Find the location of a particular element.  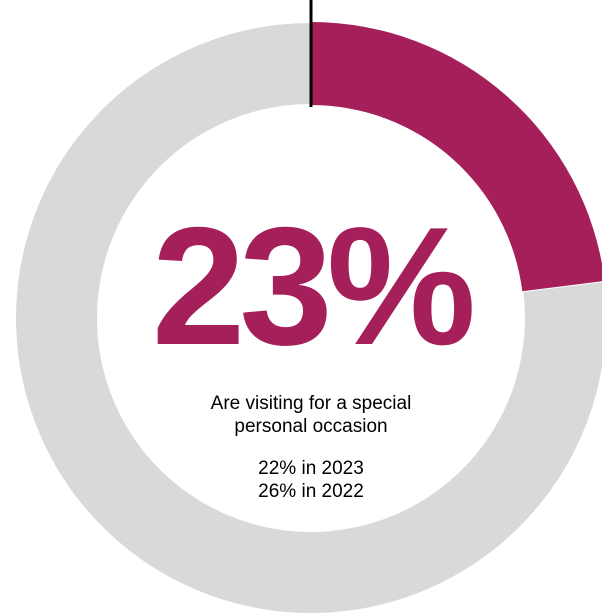

comparison-2022: 26% in 2022 is located at coordinates (311, 491).